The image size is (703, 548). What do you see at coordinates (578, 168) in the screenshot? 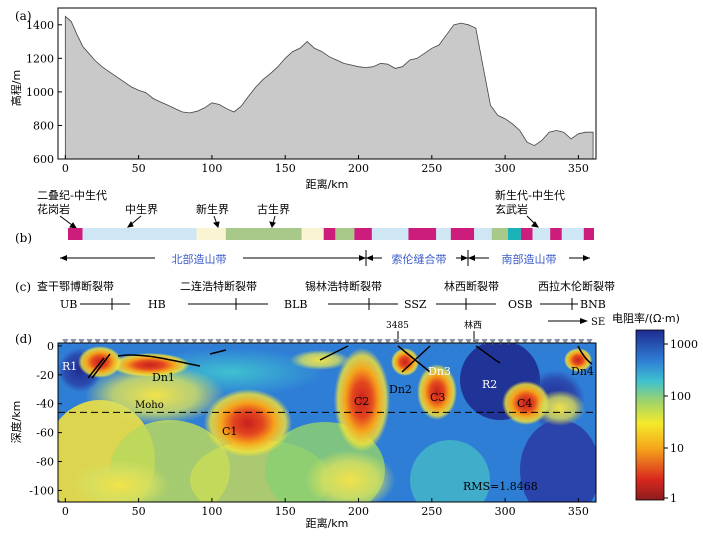
I see `panel-a-x-tick-label: 350` at bounding box center [578, 168].